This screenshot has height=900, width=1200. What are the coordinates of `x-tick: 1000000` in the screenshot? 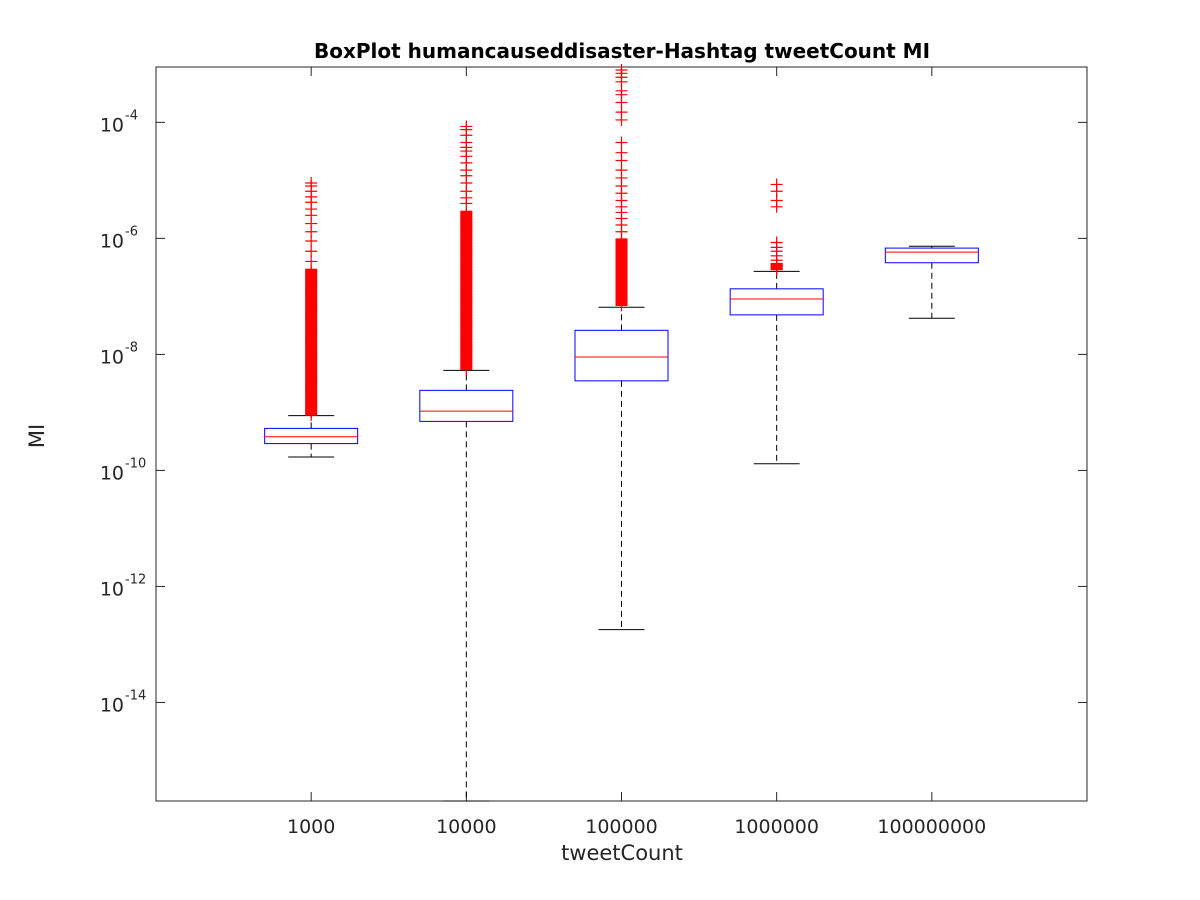 It's located at (776, 452).